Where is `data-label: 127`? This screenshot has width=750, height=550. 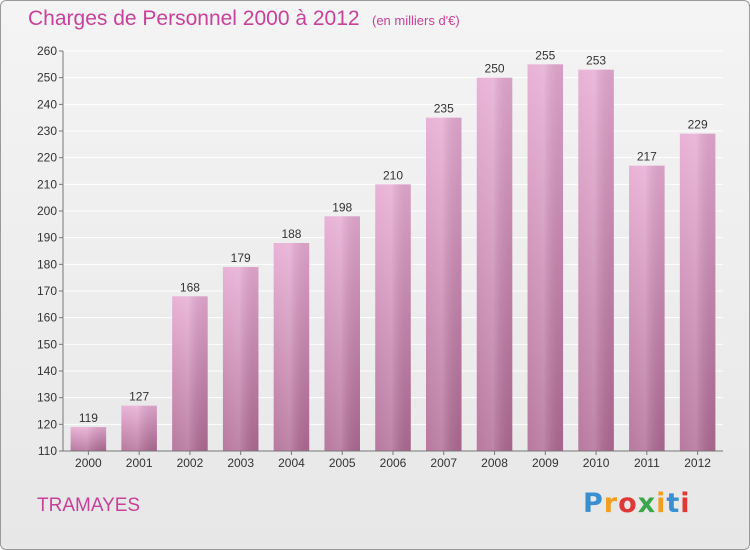
data-label: 127 is located at coordinates (139, 397).